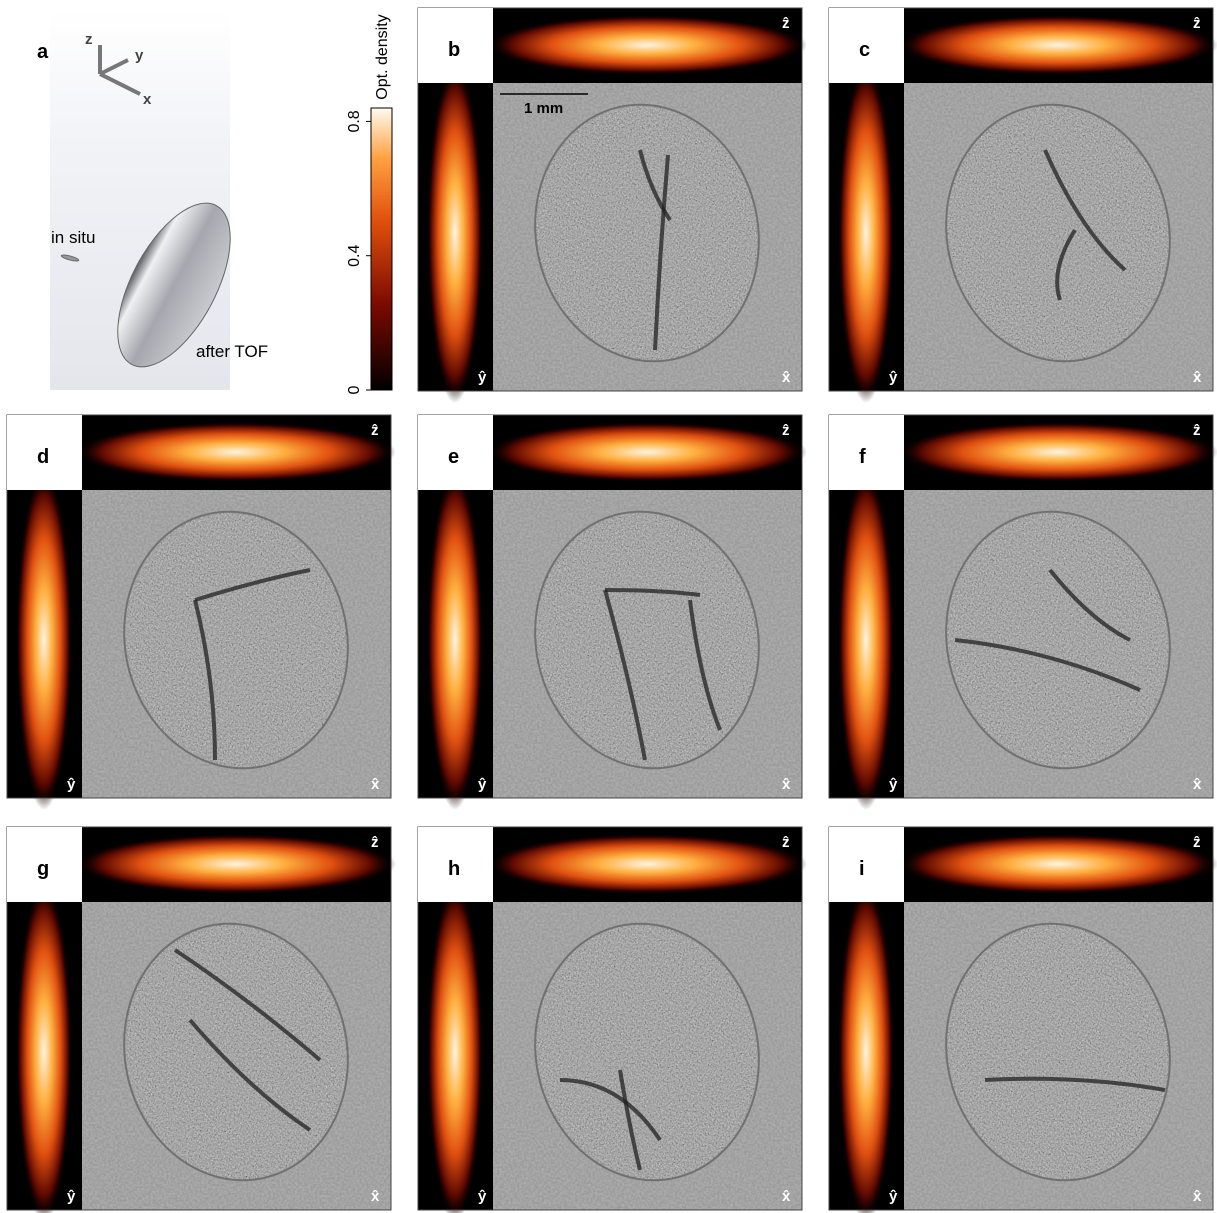 Image resolution: width=1217 pixels, height=1213 pixels. Describe the element at coordinates (147, 99) in the screenshot. I see `axis-label: x` at that location.